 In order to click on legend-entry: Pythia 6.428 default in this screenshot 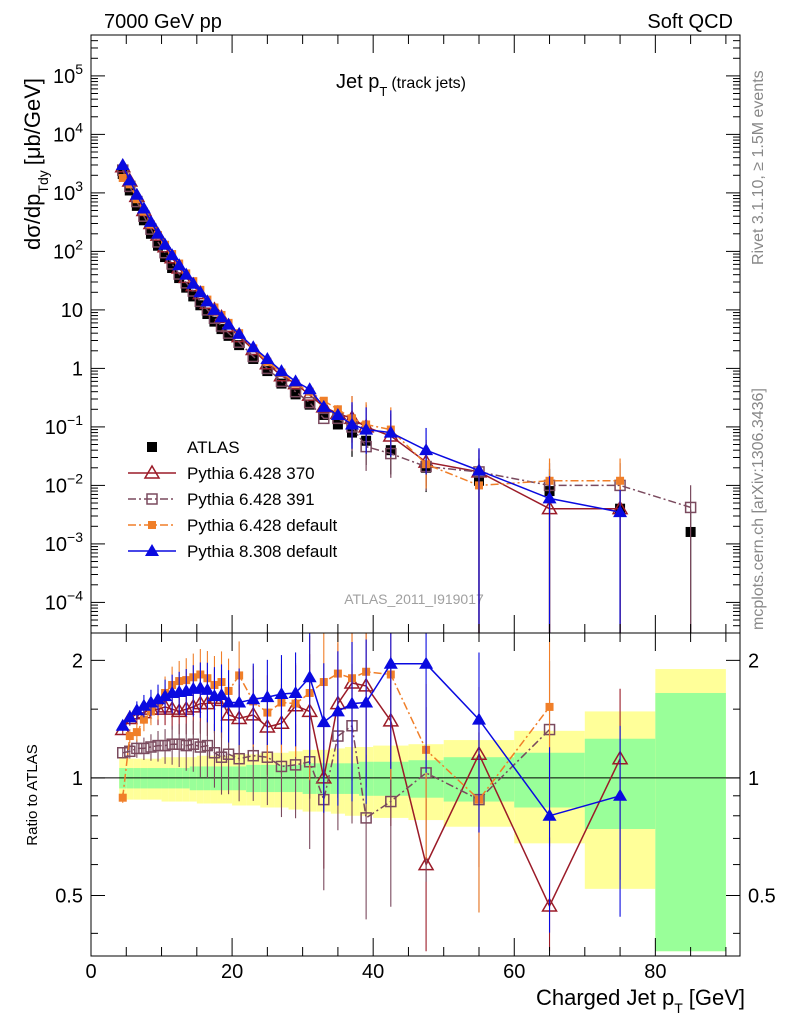, I will do `click(233, 525)`.